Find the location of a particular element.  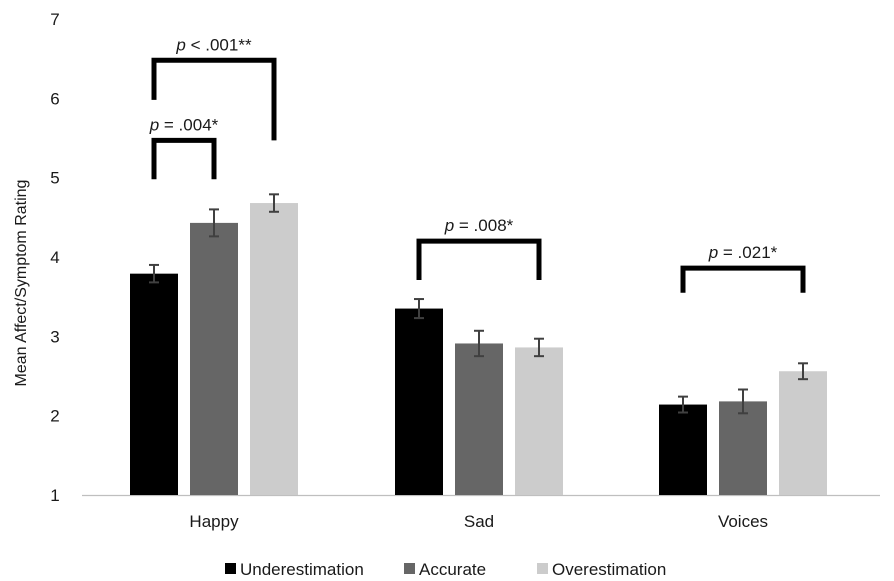

p-value-label: p < .001** is located at coordinates (213, 44).